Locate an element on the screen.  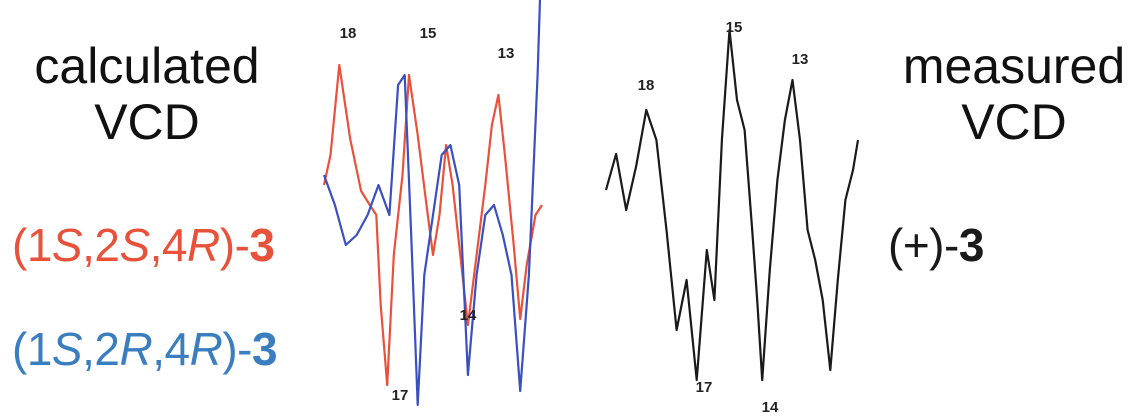
compound-label-blue: (1S,2R,4R)-3 is located at coordinates (145, 349).